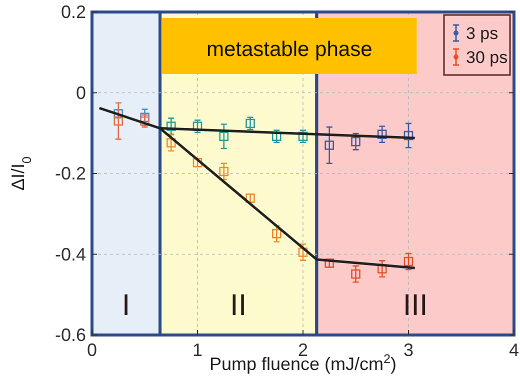 This screenshot has width=520, height=377. I want to click on legend-label: 30 ps, so click(487, 57).